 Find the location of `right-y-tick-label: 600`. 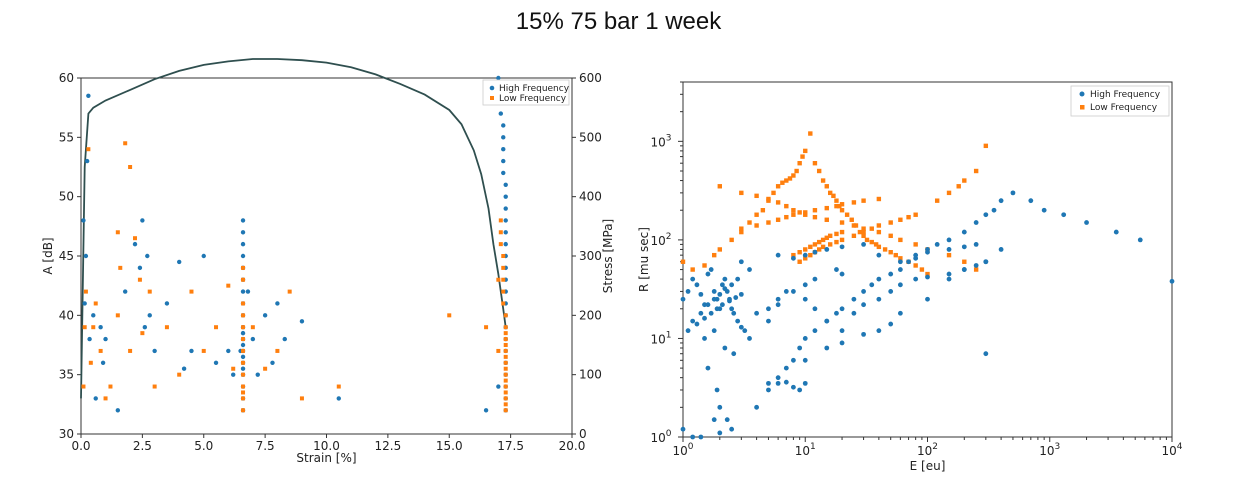

right-y-tick-label: 600 is located at coordinates (590, 78).